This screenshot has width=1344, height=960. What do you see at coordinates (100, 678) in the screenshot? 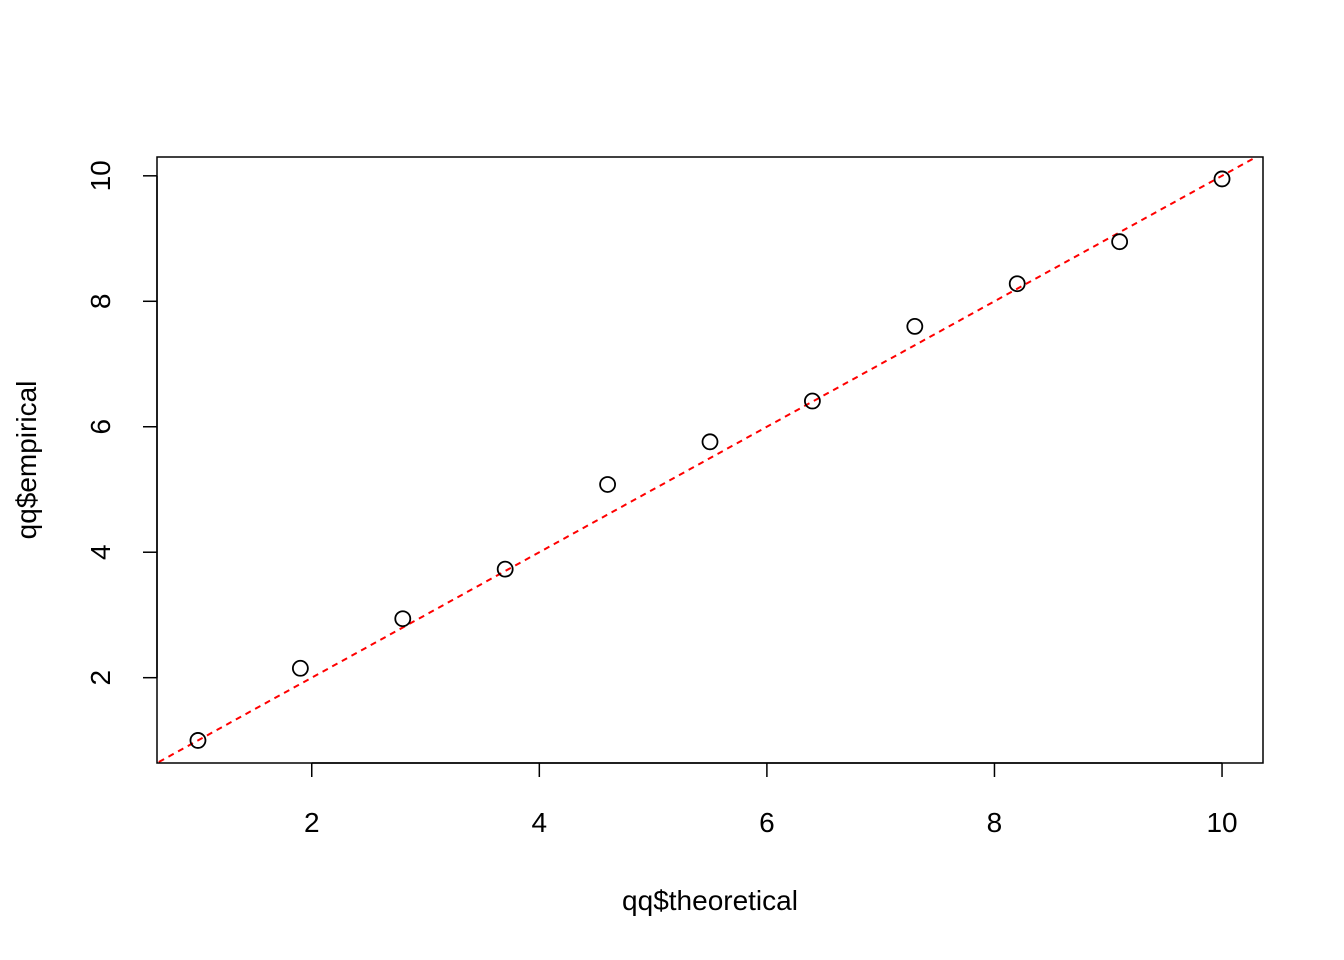
I see `y-tick-label: 2` at bounding box center [100, 678].